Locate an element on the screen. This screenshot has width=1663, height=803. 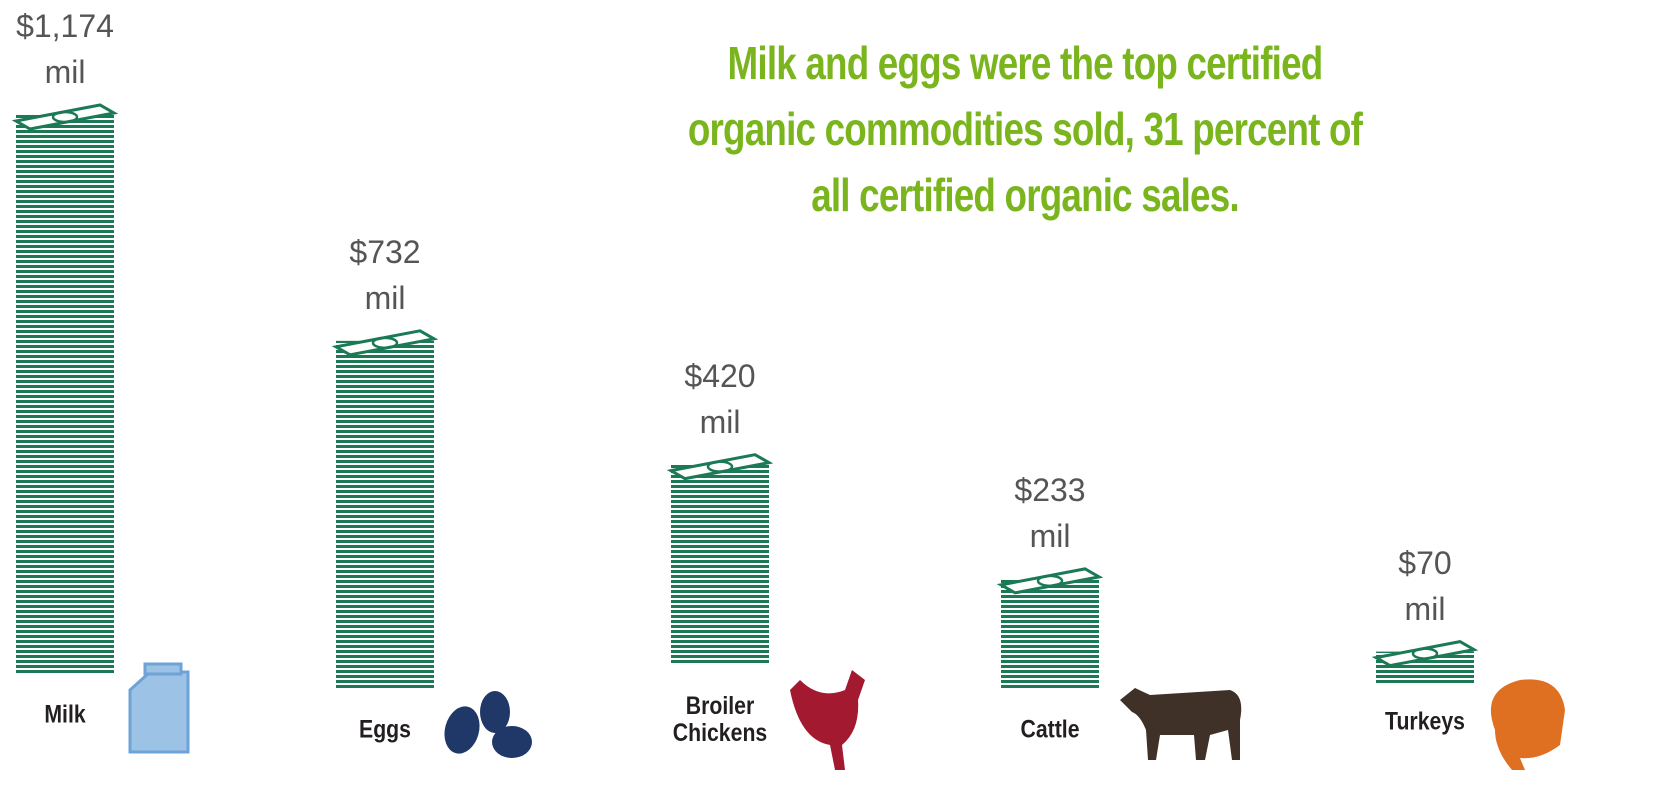
turkey-icon is located at coordinates (1527, 724).